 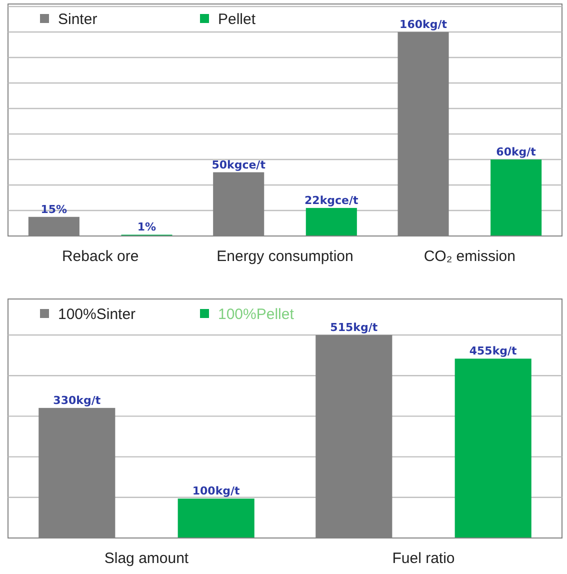 What do you see at coordinates (239, 165) in the screenshot?
I see `data-label: 50kgce/t` at bounding box center [239, 165].